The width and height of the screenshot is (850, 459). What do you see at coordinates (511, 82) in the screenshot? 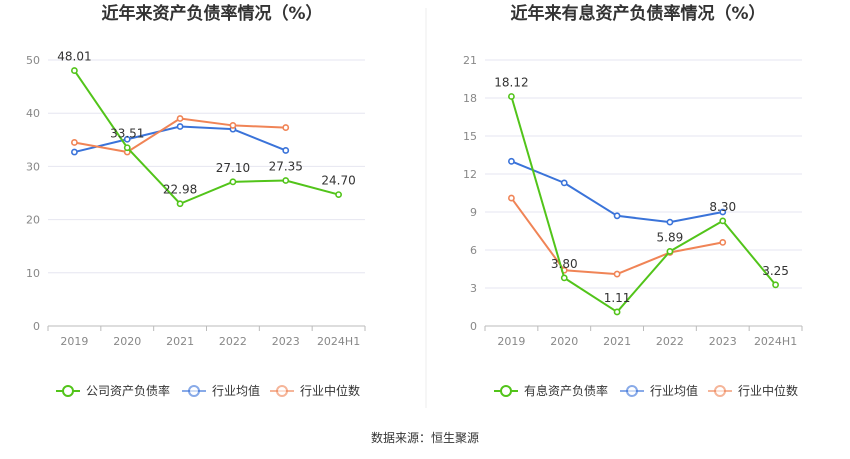
I see `data-label: 18.12` at bounding box center [511, 82].